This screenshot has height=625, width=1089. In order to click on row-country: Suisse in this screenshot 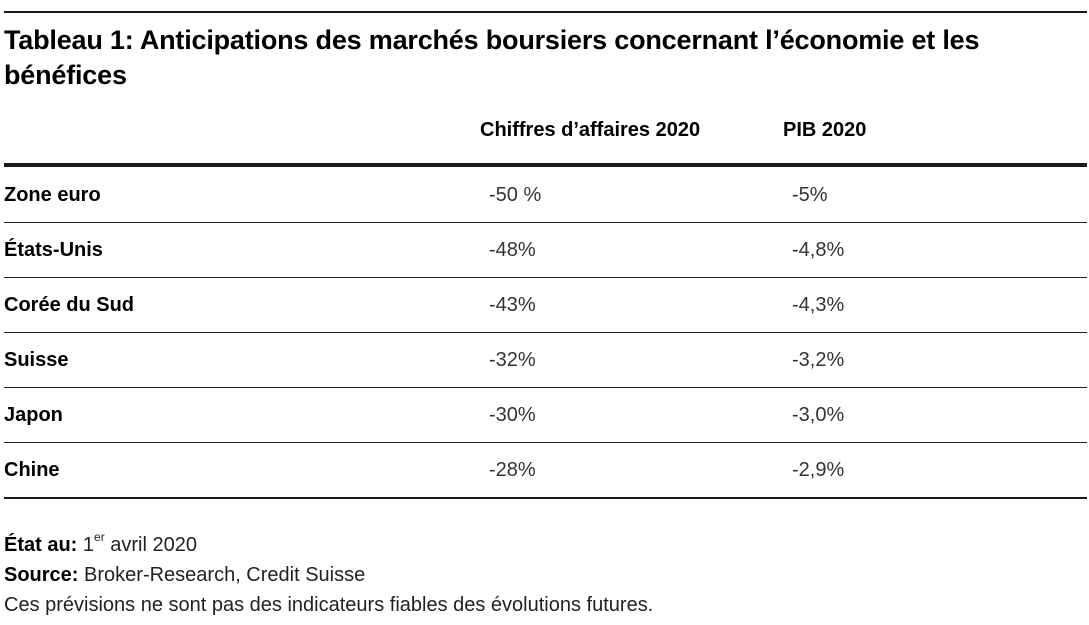, I will do `click(36, 360)`.